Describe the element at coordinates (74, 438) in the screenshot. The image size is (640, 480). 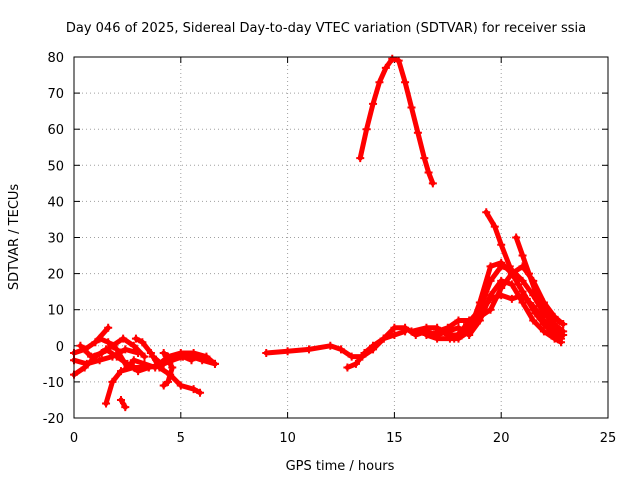
I see `x-tick-label: 0` at that location.